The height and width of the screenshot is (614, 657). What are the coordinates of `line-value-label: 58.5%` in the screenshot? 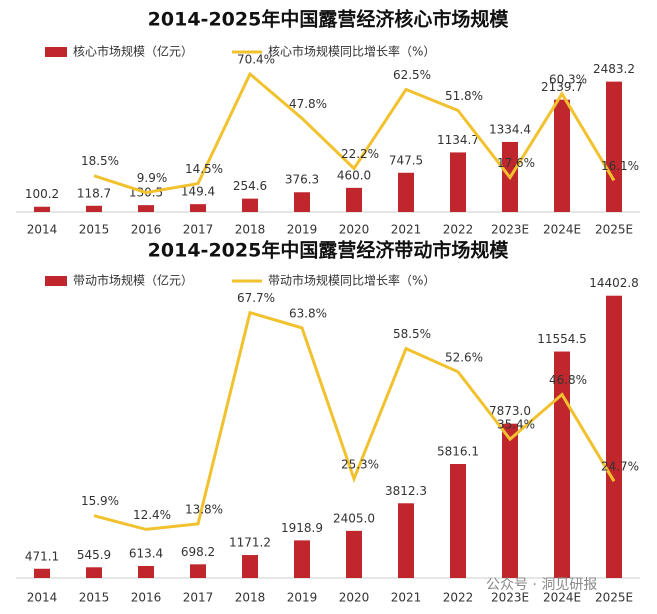 It's located at (412, 334).